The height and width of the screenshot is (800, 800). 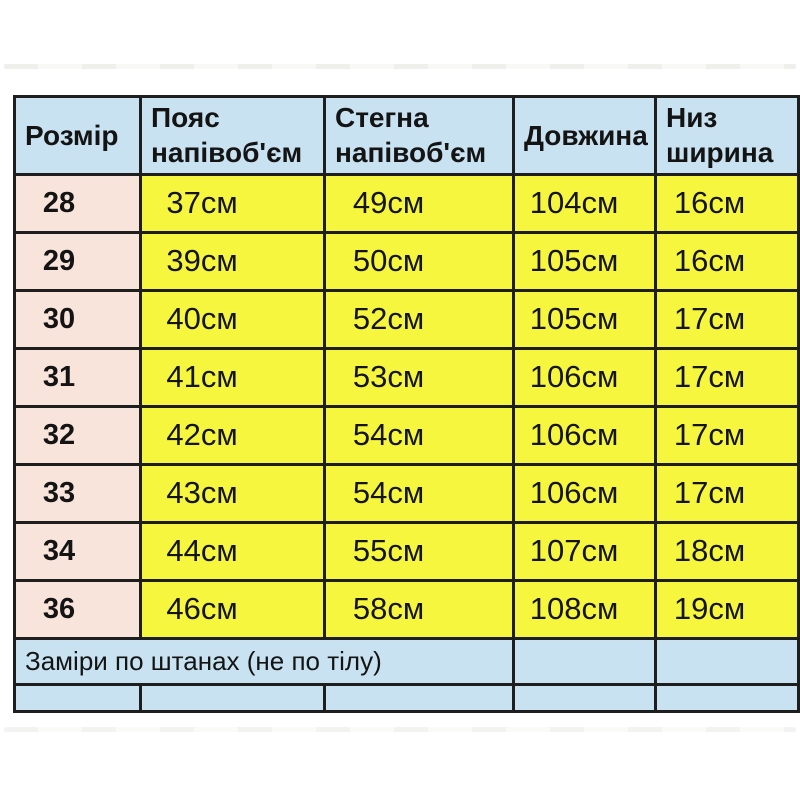 I want to click on hips-cell: 52см, so click(x=419, y=319).